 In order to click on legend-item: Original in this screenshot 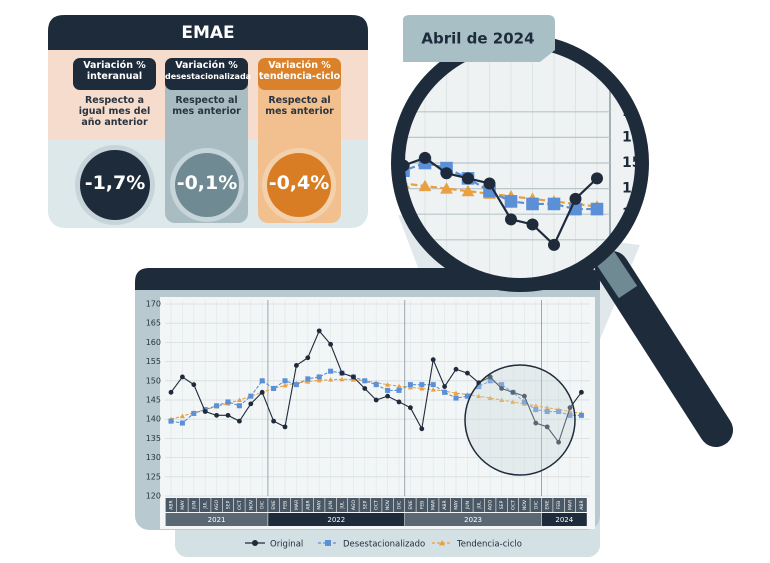, I will do `click(274, 545)`.